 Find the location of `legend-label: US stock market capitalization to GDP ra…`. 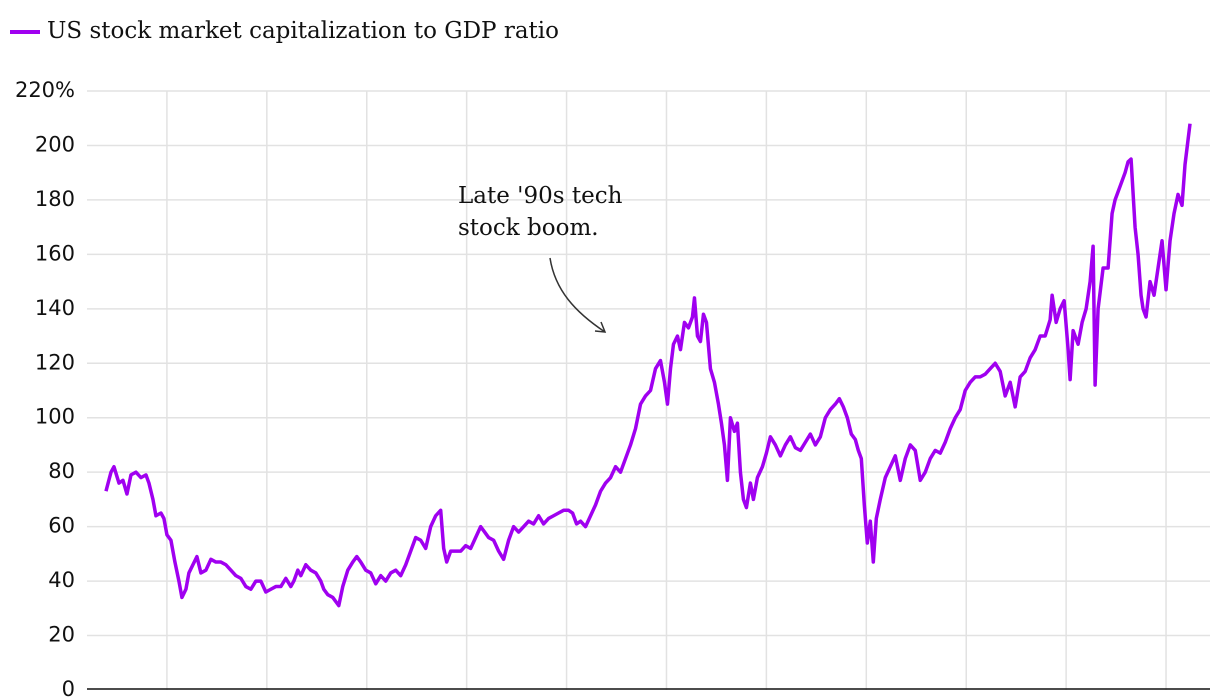

legend-label: US stock market capitalization to GDP ra… is located at coordinates (303, 31).